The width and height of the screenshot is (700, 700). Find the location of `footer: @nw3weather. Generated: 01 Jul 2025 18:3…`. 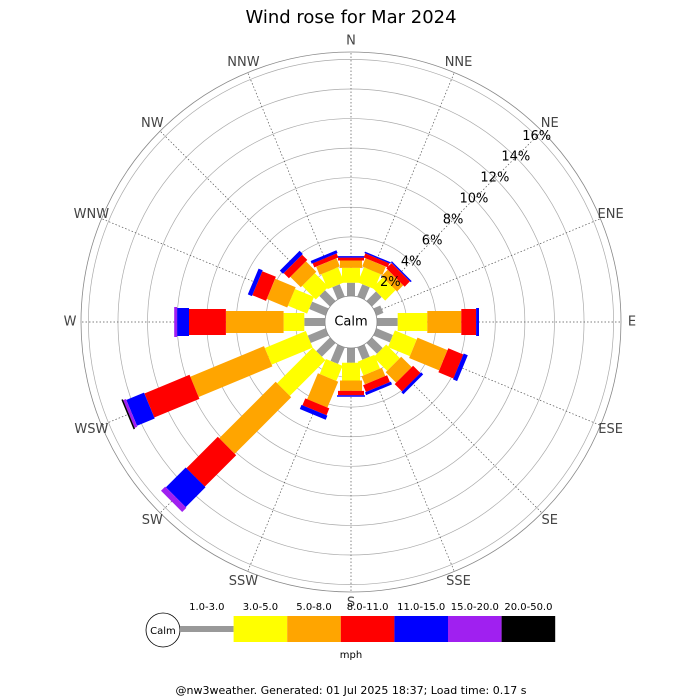

footer: @nw3weather. Generated: 01 Jul 2025 18:3… is located at coordinates (351, 690).